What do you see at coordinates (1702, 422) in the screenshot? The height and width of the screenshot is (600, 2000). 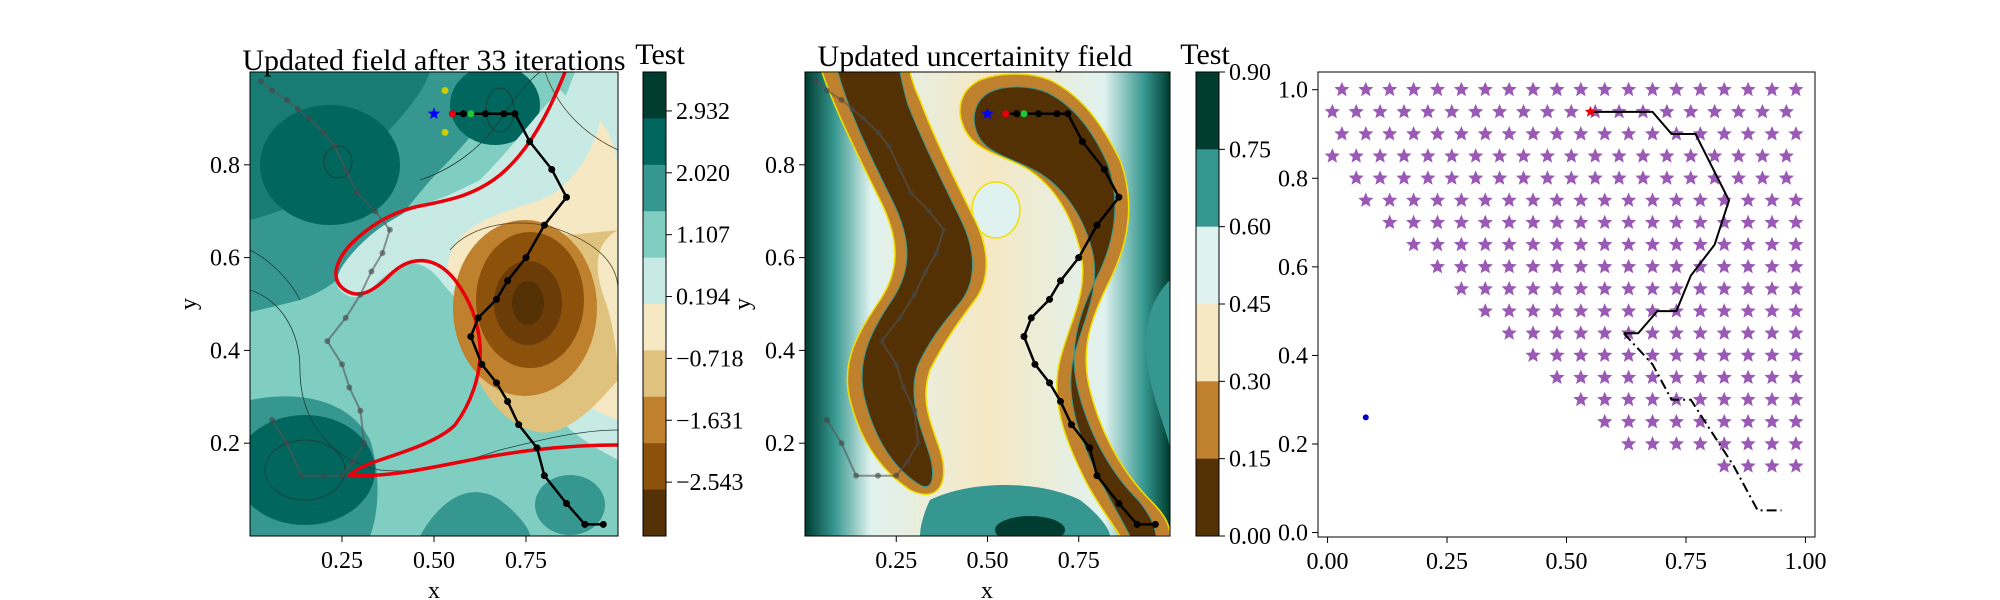 I see `scatter-dashdot-path` at bounding box center [1702, 422].